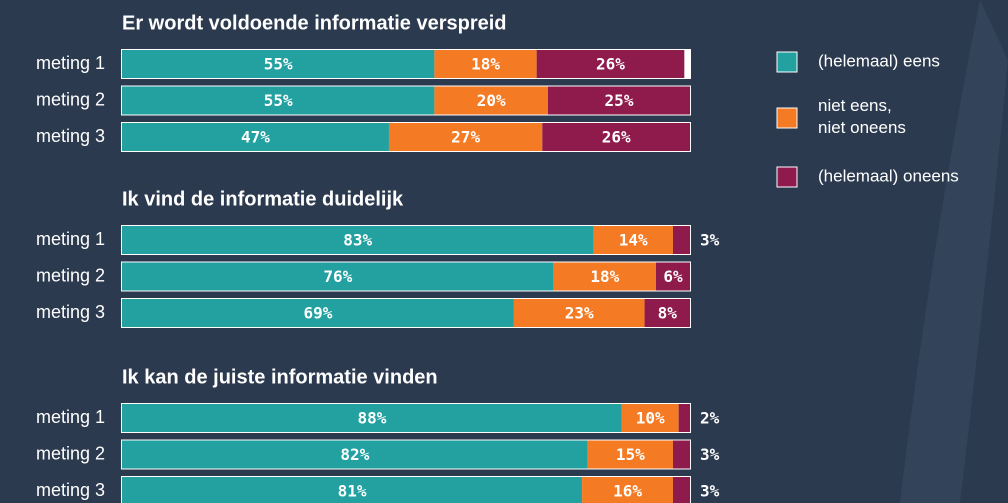 Image resolution: width=1008 pixels, height=503 pixels. I want to click on panel-title: Ik vind de informatie duidelijk, so click(263, 199).